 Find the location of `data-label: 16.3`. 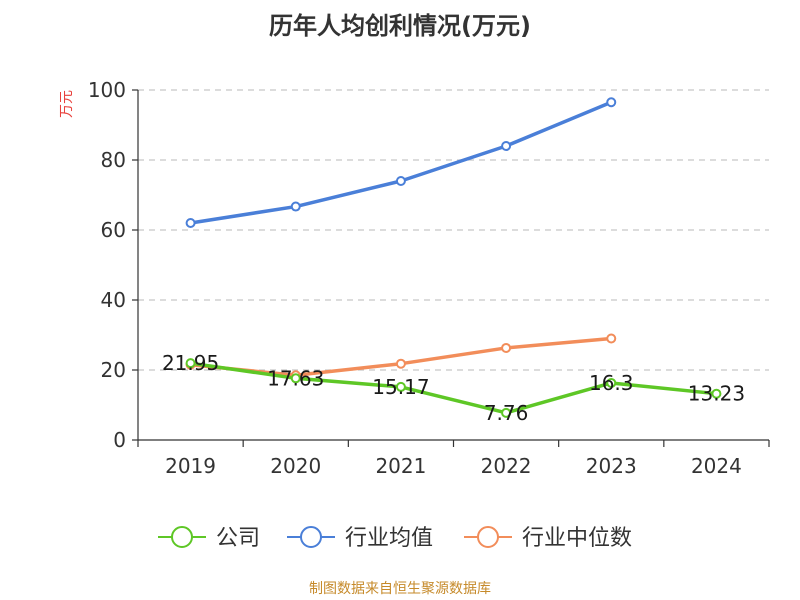

data-label: 16.3 is located at coordinates (611, 383).